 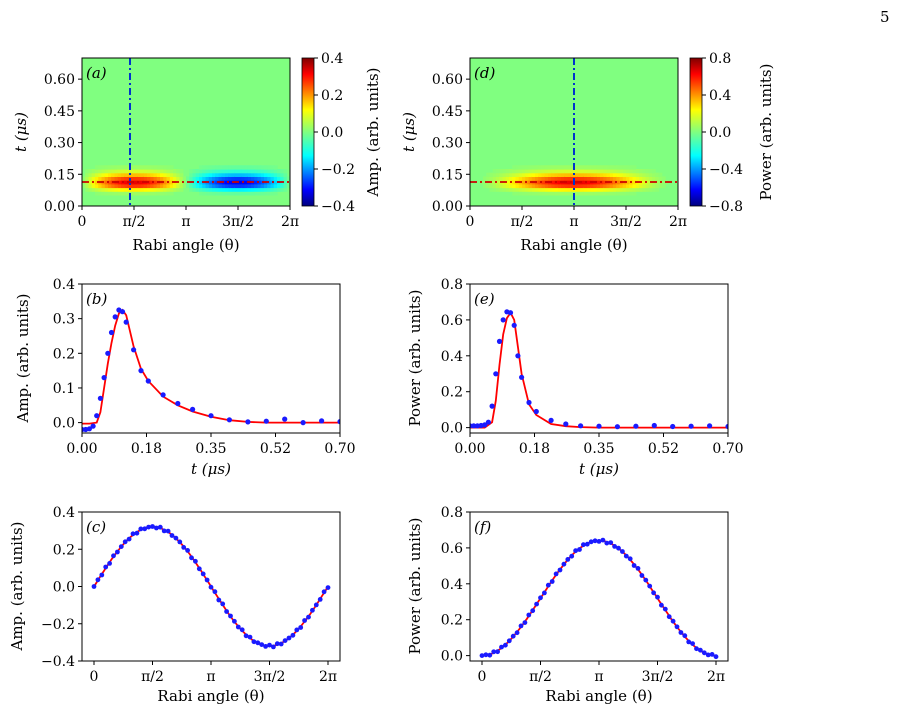 What do you see at coordinates (727, 449) in the screenshot?
I see `x-tick-label: 0.70` at bounding box center [727, 449].